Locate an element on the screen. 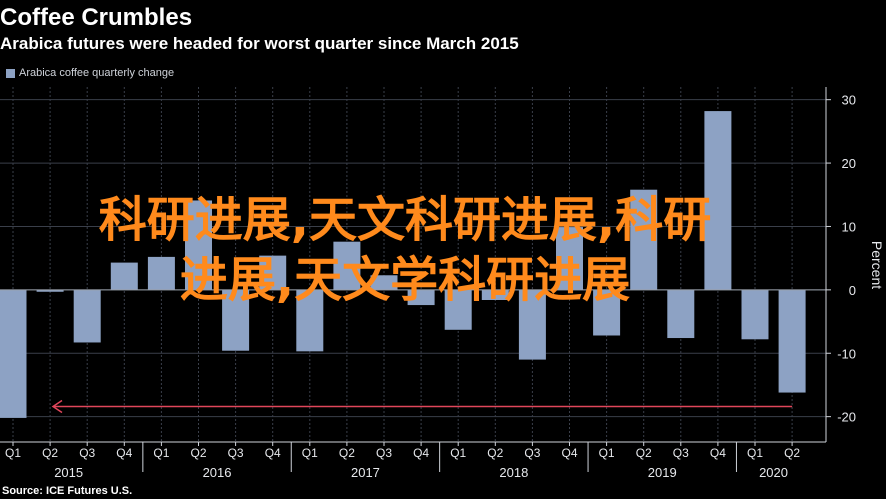  arrow-head is located at coordinates (57, 406).